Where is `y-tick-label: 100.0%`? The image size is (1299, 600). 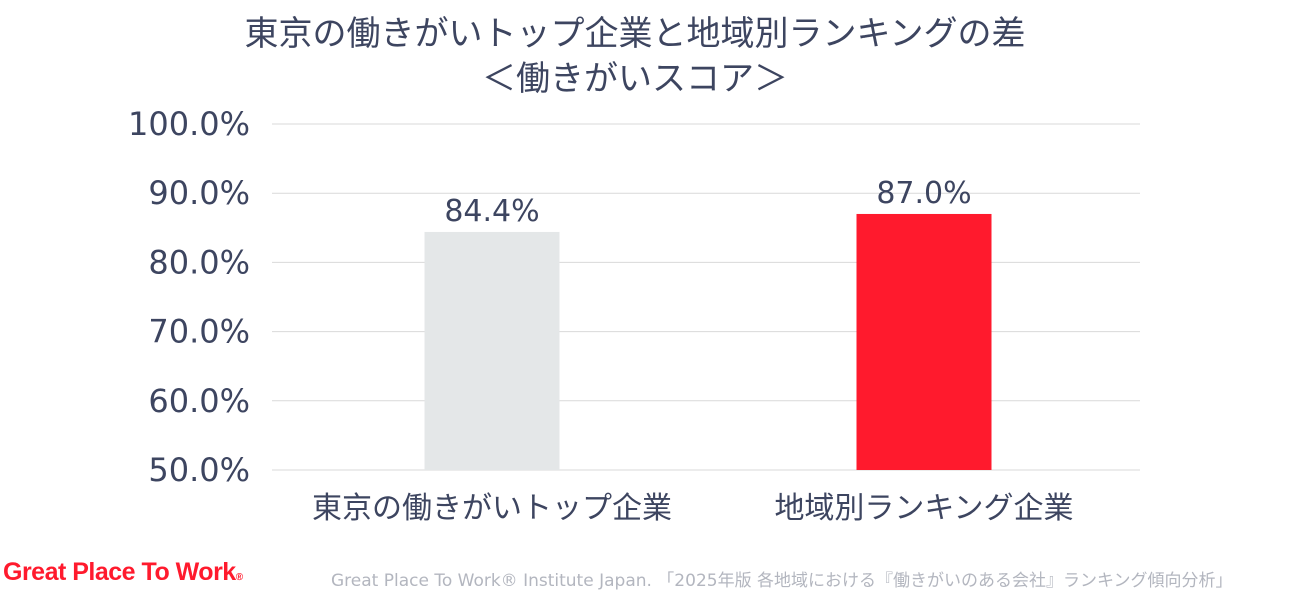 y-tick-label: 100.0% is located at coordinates (189, 124).